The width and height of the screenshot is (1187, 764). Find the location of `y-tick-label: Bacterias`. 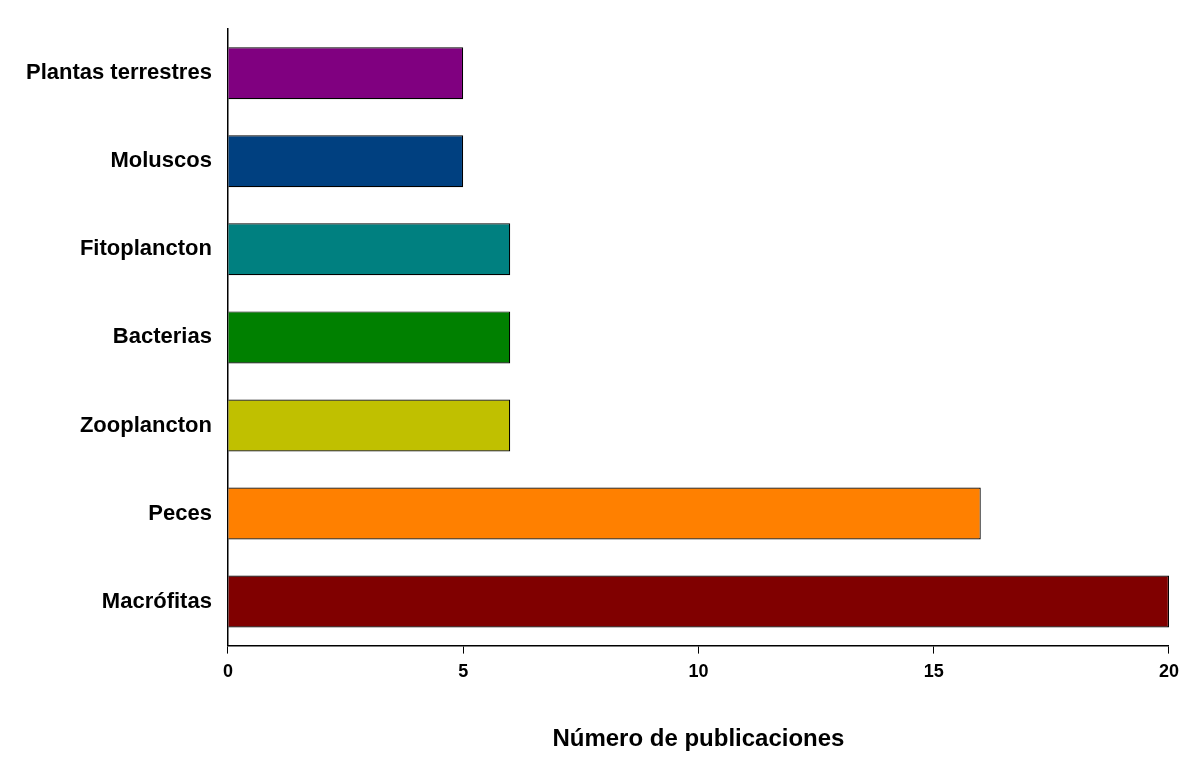

y-tick-label: Bacterias is located at coordinates (162, 336).